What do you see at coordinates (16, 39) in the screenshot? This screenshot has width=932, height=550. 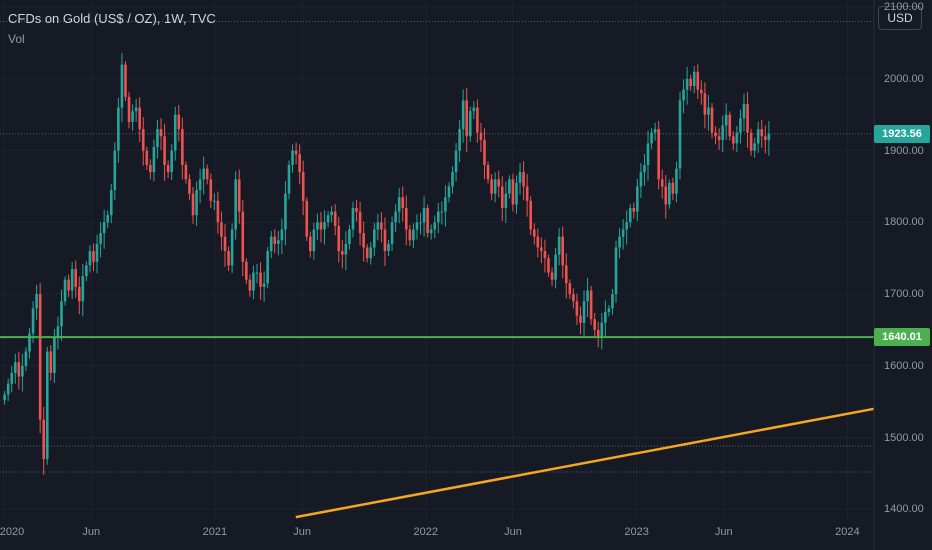 I see `volume-label: Vol` at bounding box center [16, 39].